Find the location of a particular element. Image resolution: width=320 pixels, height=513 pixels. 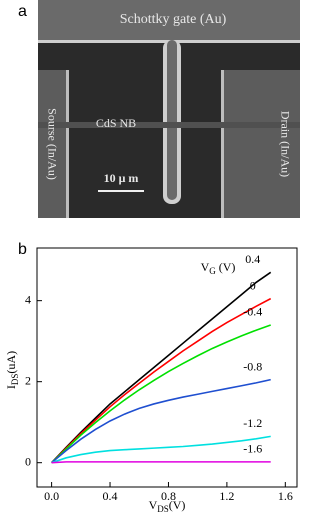

legend-title: VG (V) is located at coordinates (218, 268).